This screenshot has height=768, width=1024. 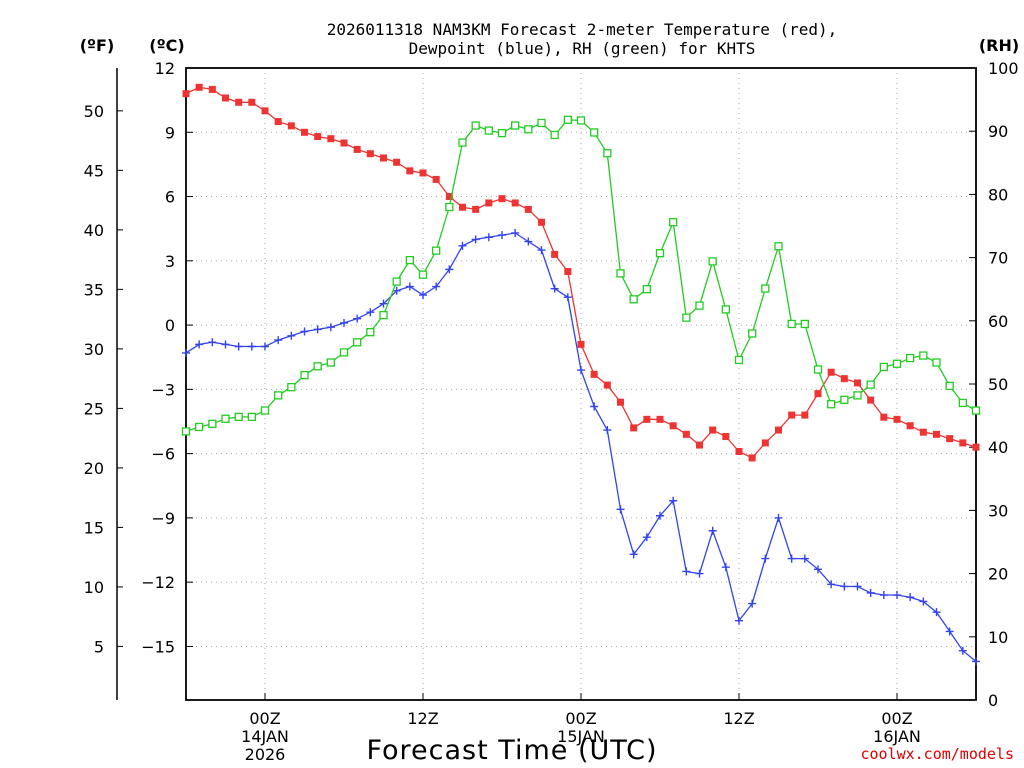 I want to click on celsius-tick-label: −3, so click(x=163, y=389).